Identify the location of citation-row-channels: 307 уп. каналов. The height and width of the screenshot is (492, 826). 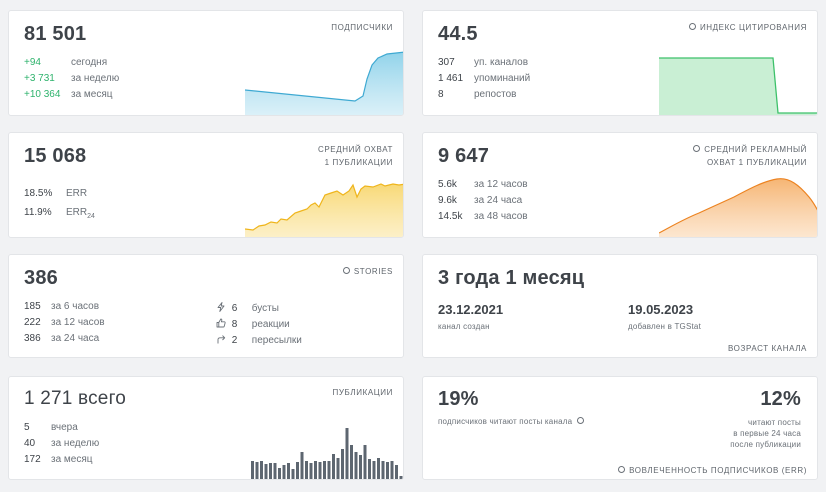
(483, 63).